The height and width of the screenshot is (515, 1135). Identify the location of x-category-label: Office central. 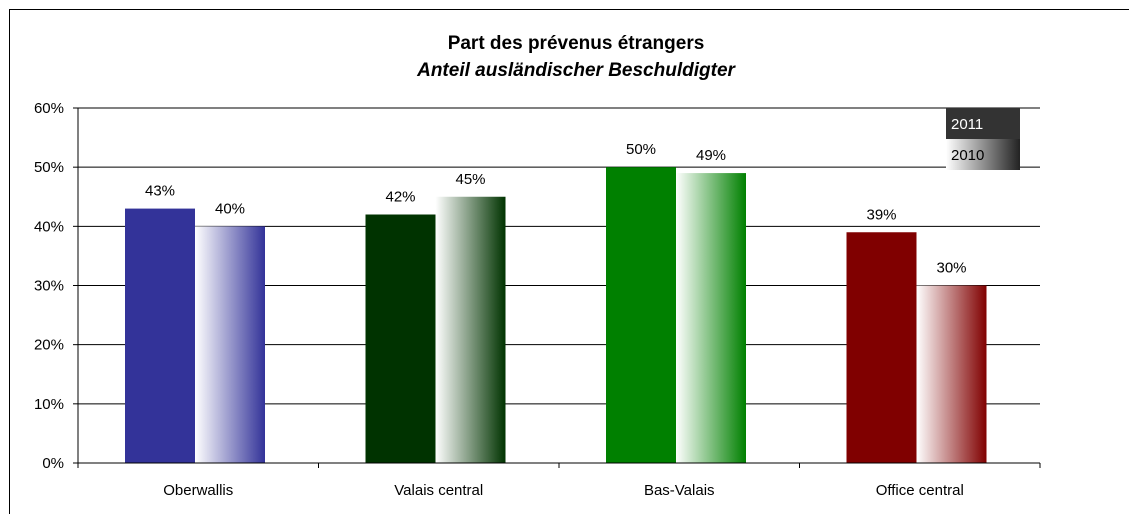
(920, 490).